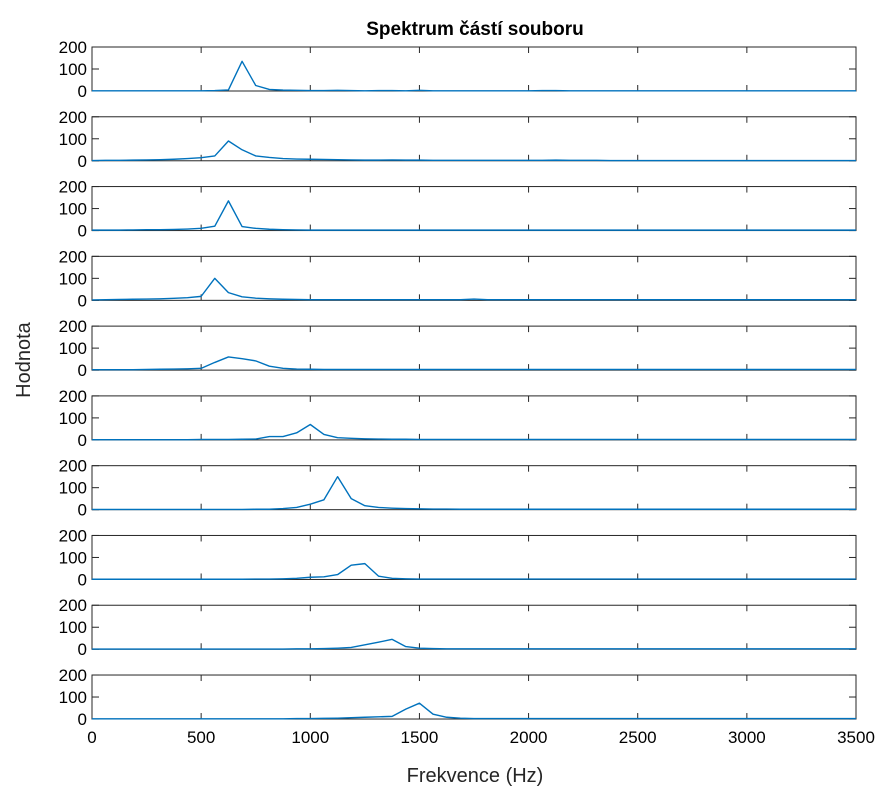  Describe the element at coordinates (201, 737) in the screenshot. I see `x-tick-label: 500` at that location.